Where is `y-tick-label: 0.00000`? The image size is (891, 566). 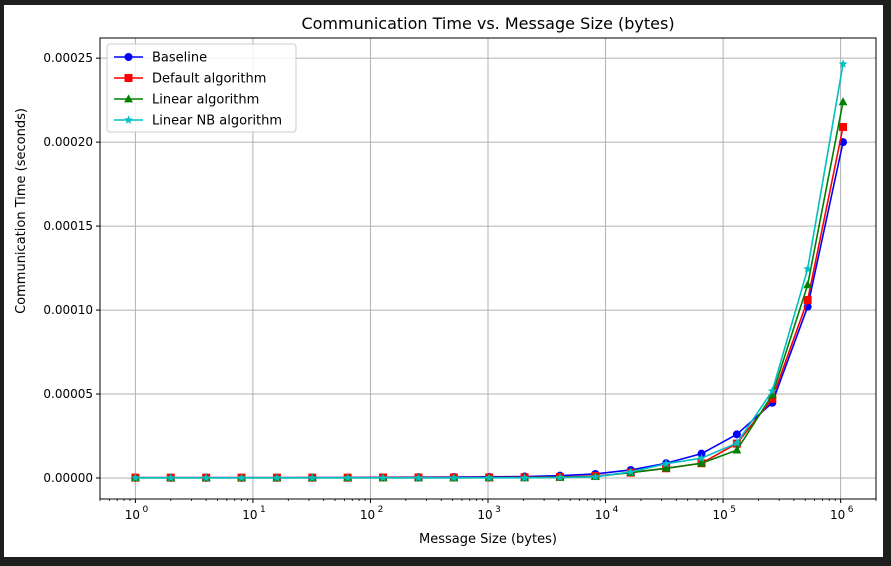 y-tick-label: 0.00000 is located at coordinates (68, 478).